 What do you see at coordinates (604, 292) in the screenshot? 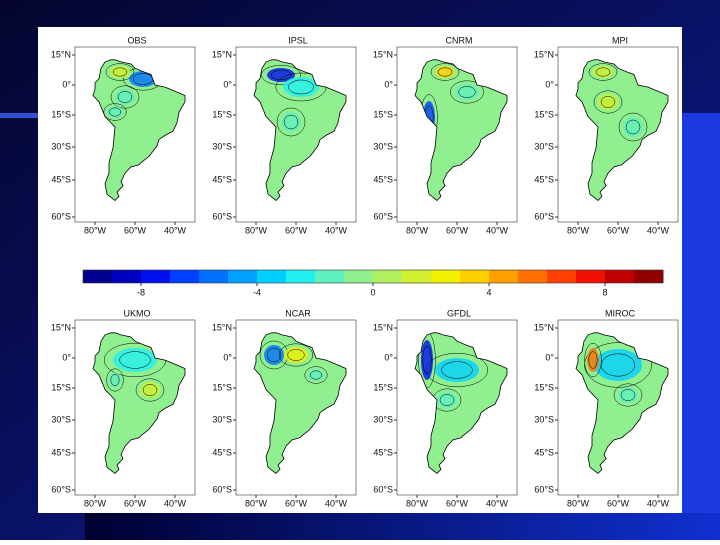
I see `colorbar-tick-label: 8` at bounding box center [604, 292].